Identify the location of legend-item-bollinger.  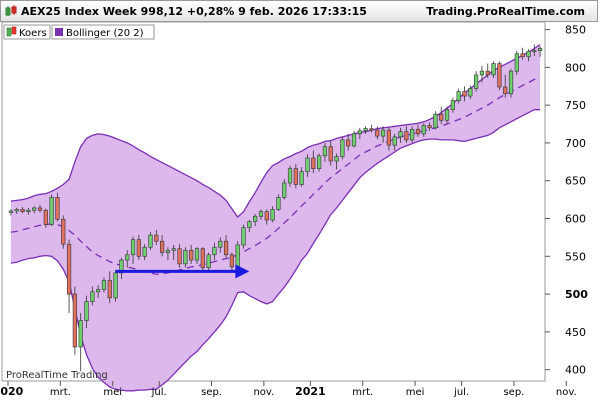
(103, 32).